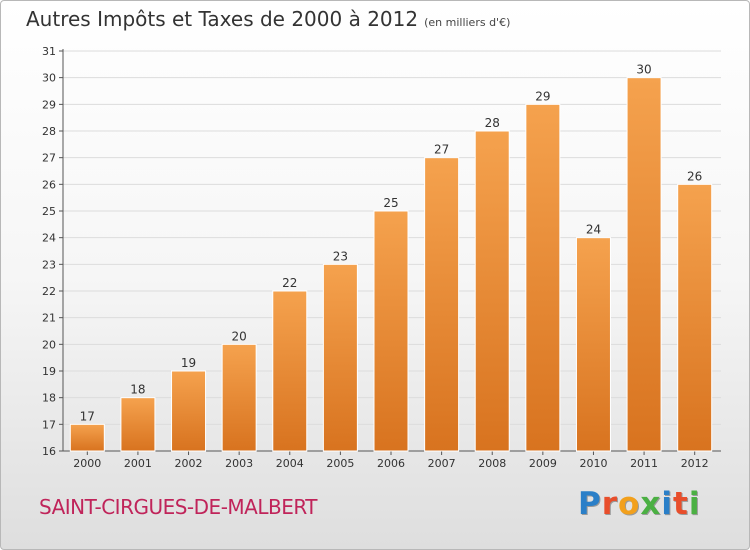 The image size is (750, 550). Describe the element at coordinates (188, 363) in the screenshot. I see `bar-value-label: 19` at that location.